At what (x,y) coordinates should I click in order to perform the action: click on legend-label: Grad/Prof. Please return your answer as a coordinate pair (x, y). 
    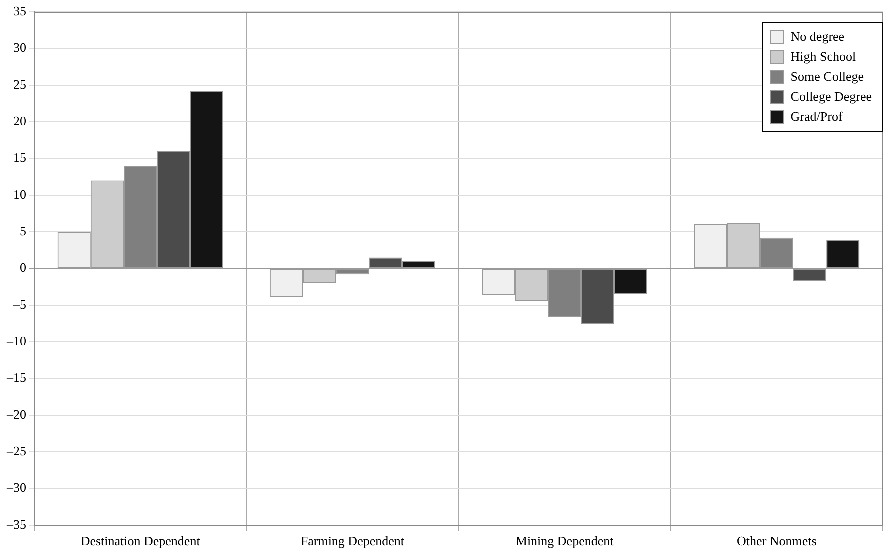
    Looking at the image, I should click on (816, 117).